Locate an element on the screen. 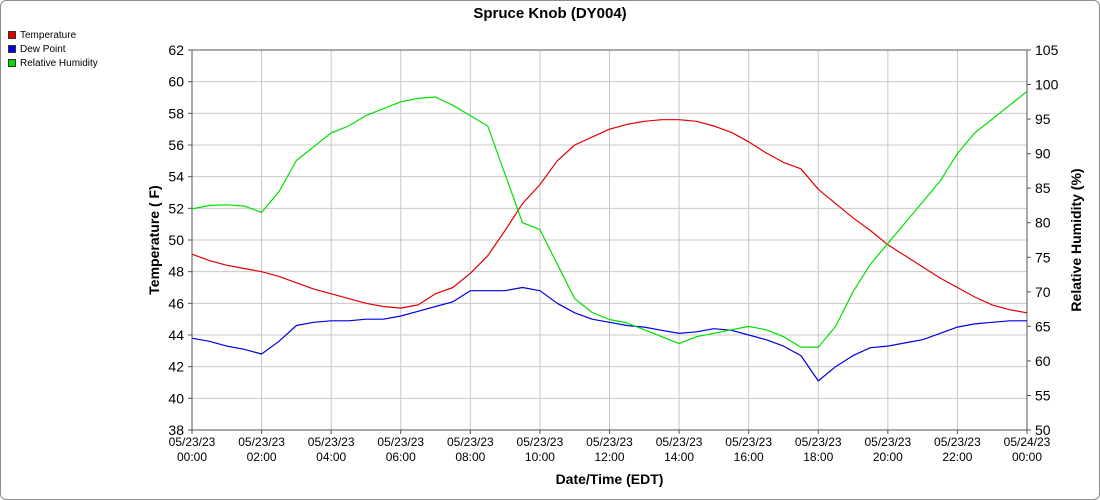  x-tick-time: 02:00 is located at coordinates (262, 457).